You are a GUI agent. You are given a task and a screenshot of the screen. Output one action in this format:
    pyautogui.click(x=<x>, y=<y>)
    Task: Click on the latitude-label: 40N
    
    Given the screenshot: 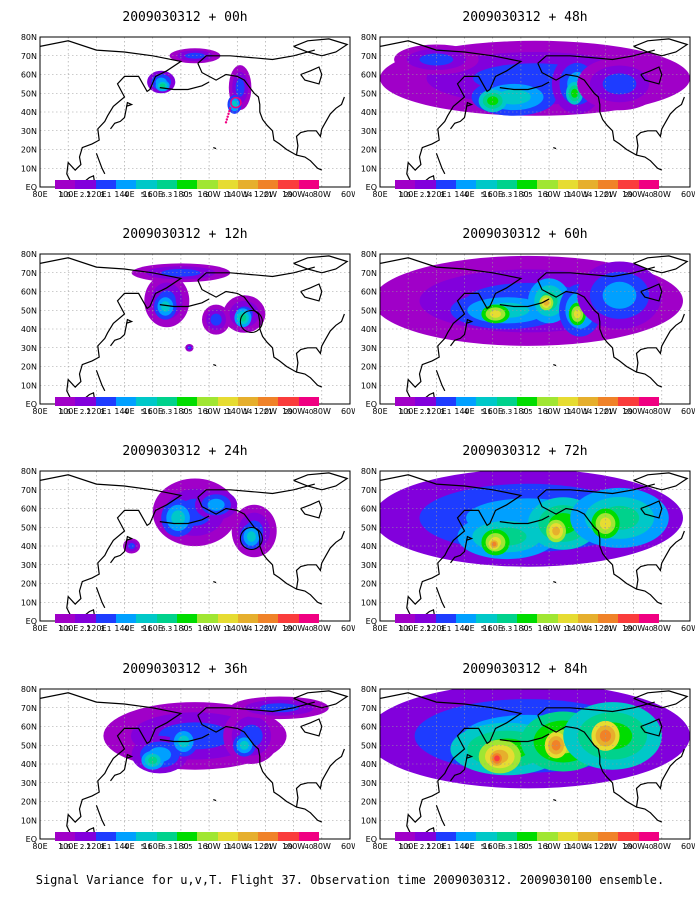 What is the action you would take?
    pyautogui.click(x=369, y=112)
    